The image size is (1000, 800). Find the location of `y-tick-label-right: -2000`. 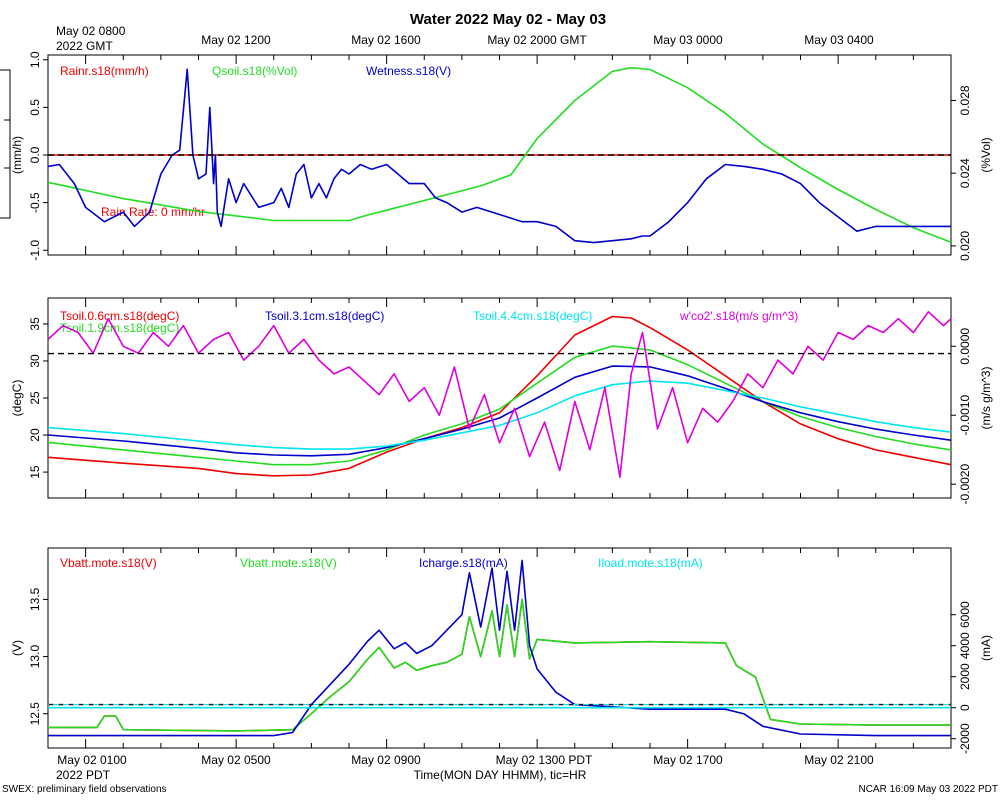

y-tick-label-right: -2000 is located at coordinates (965, 738).